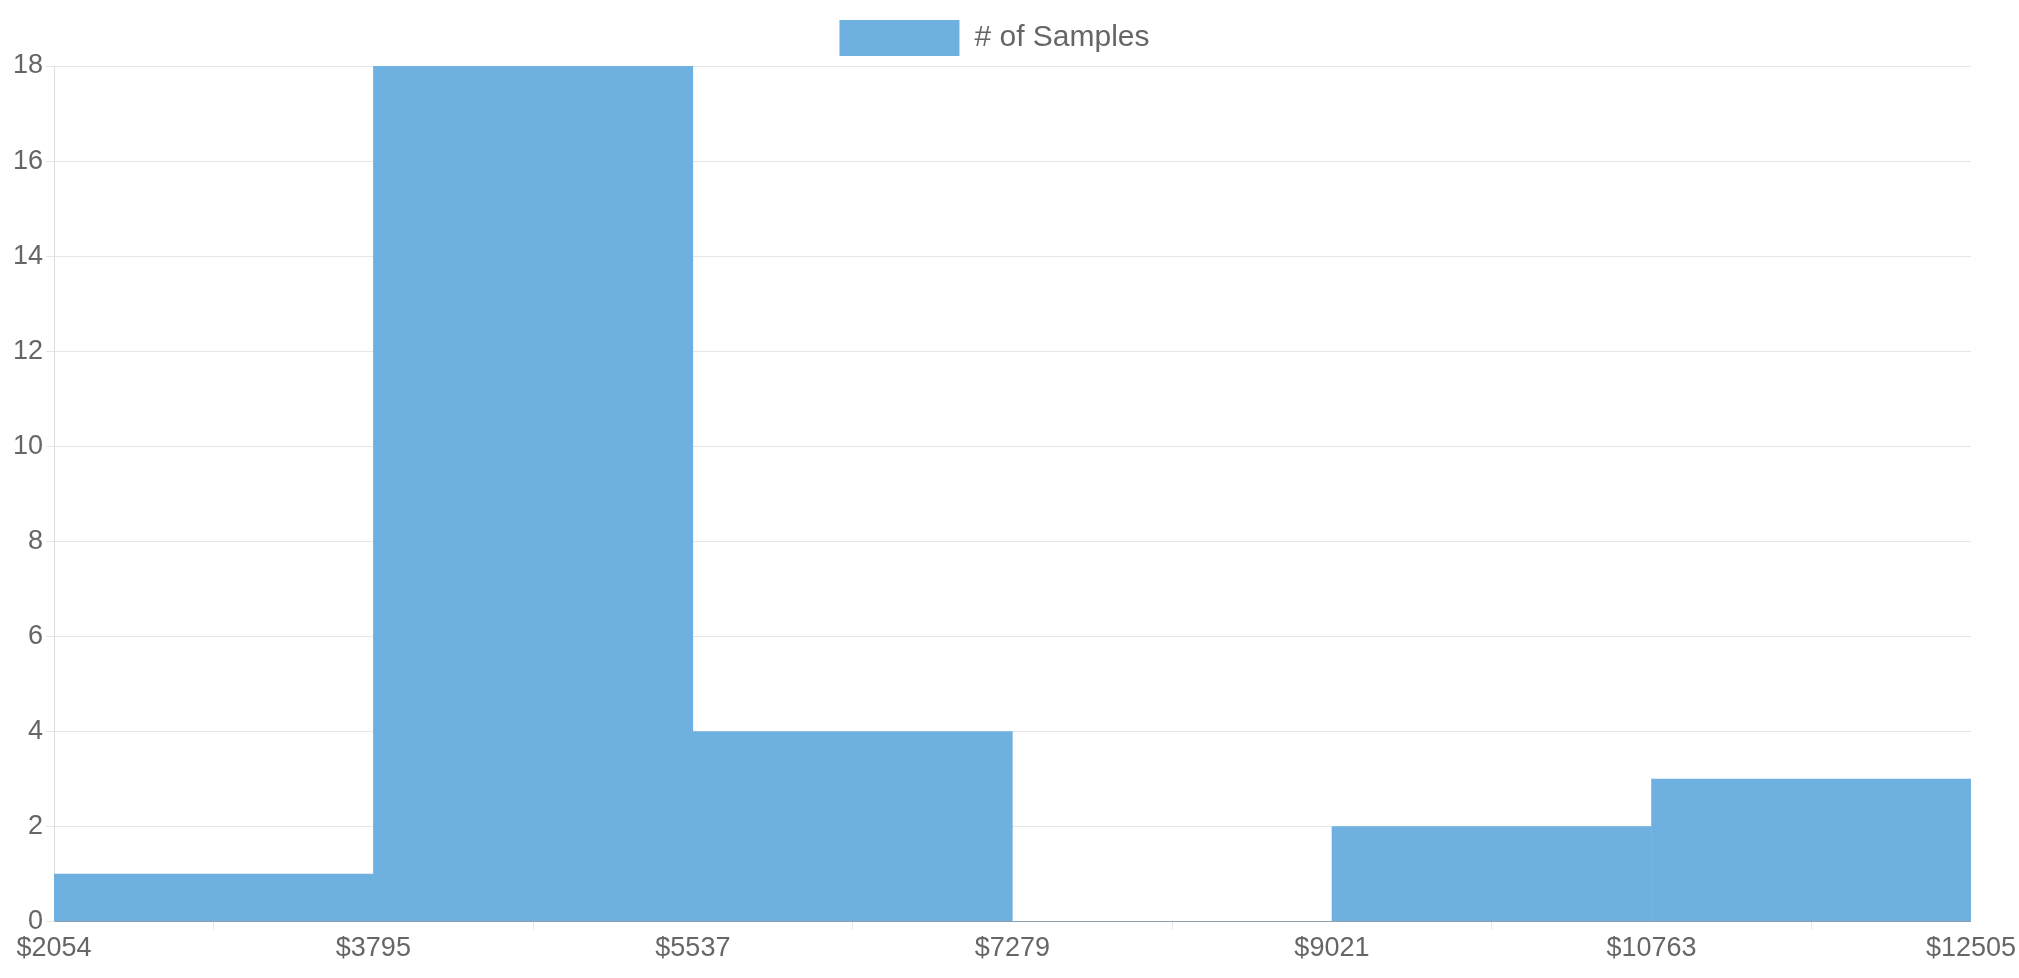 Image resolution: width=2019 pixels, height=978 pixels. Describe the element at coordinates (1062, 36) in the screenshot. I see `legend-label: # of Samples` at that location.